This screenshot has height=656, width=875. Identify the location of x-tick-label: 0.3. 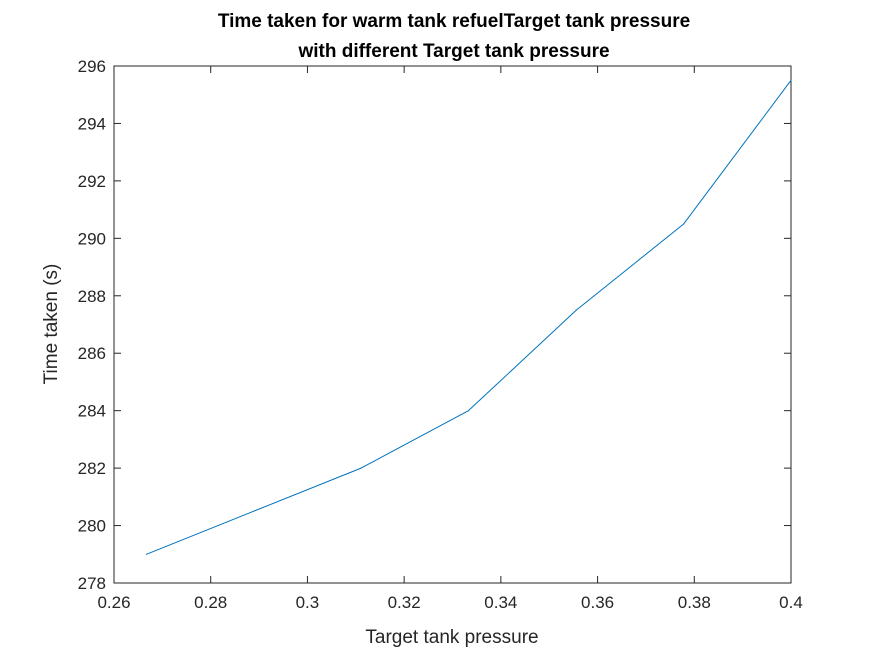
(308, 602).